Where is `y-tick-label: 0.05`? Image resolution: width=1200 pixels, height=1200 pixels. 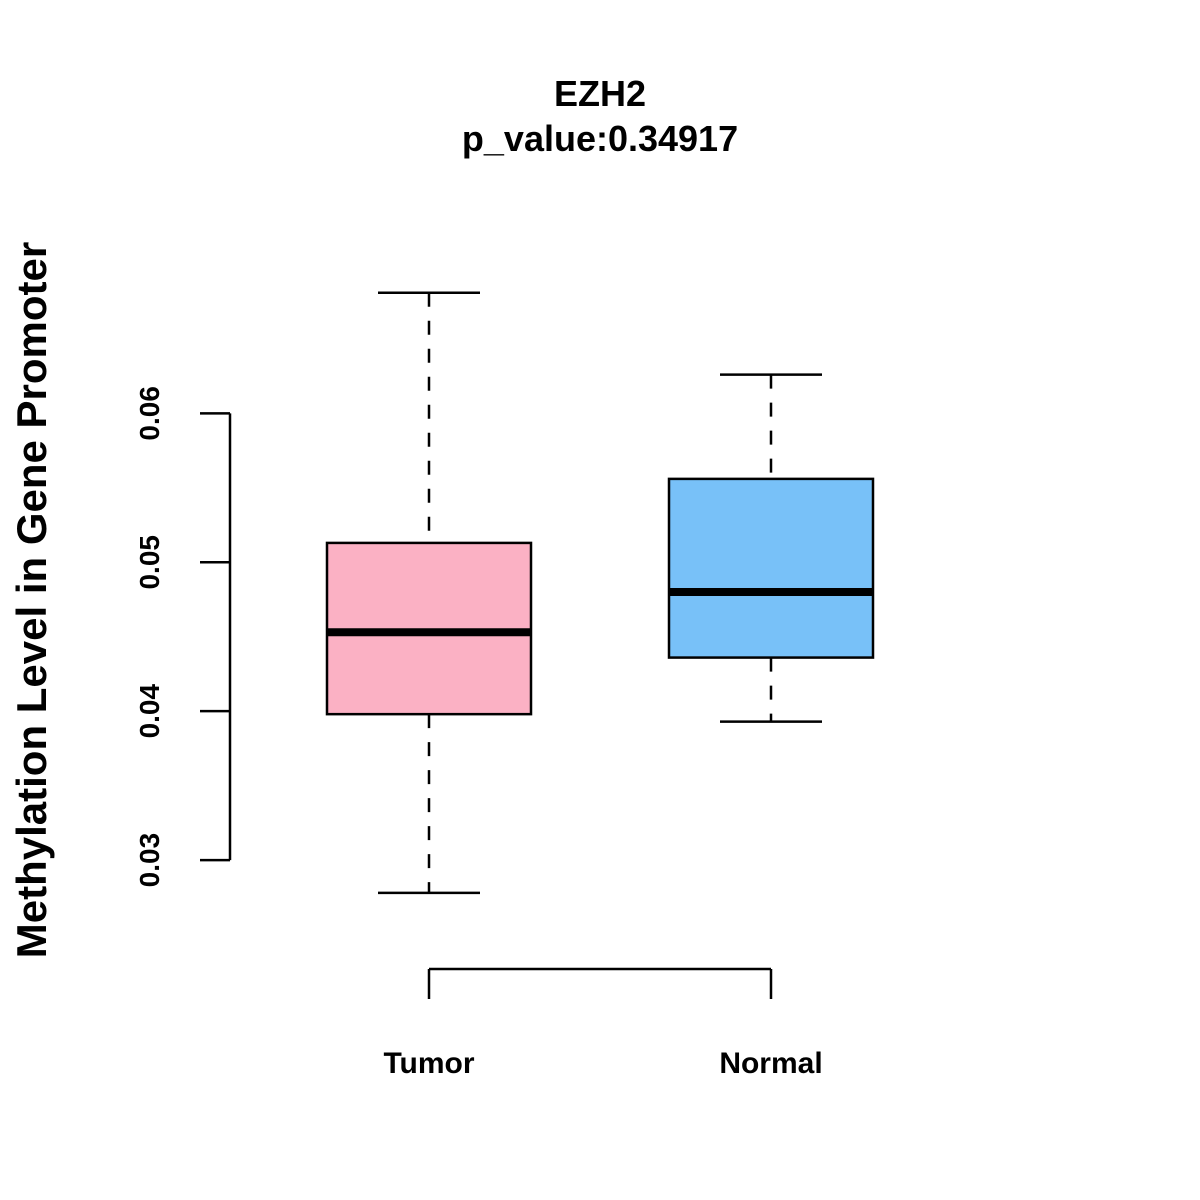 y-tick-label: 0.05 is located at coordinates (149, 562).